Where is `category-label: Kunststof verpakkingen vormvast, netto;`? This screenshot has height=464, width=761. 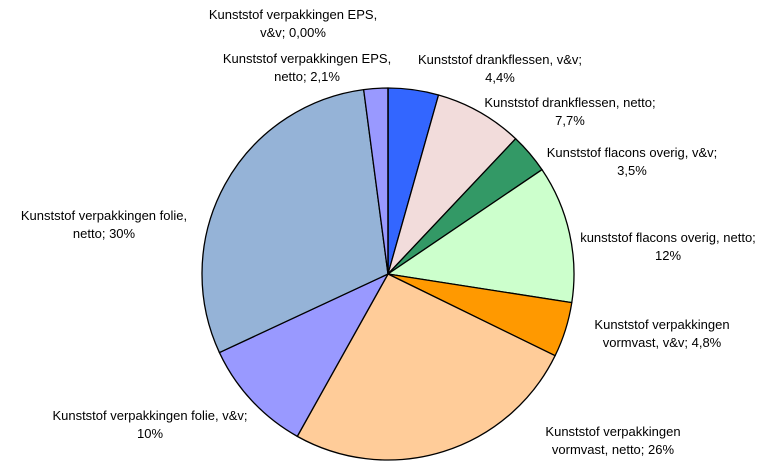
category-label: Kunststof verpakkingen vormvast, netto; is located at coordinates (613, 440).